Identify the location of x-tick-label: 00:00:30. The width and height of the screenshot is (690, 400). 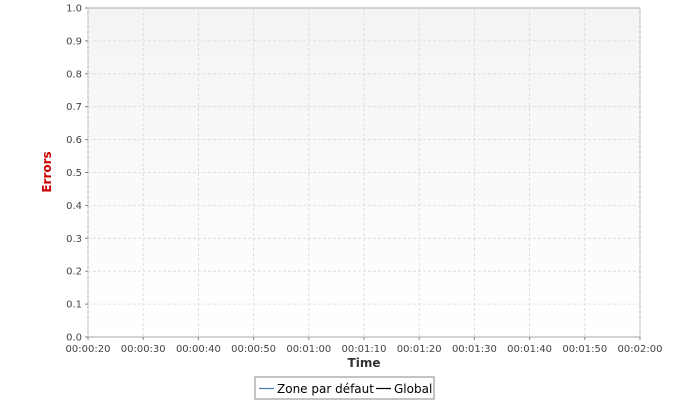
(143, 349).